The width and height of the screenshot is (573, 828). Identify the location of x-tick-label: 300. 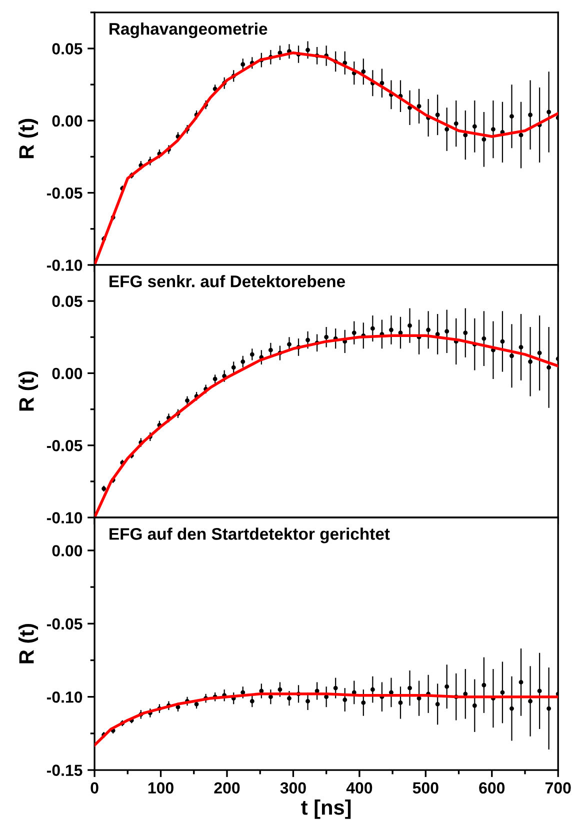
(293, 788).